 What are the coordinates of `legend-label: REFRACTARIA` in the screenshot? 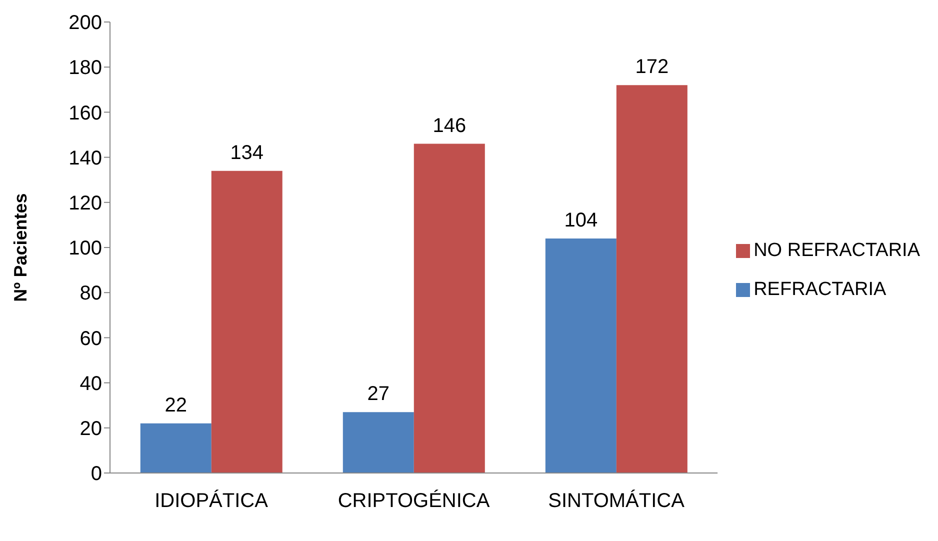 It's located at (820, 289).